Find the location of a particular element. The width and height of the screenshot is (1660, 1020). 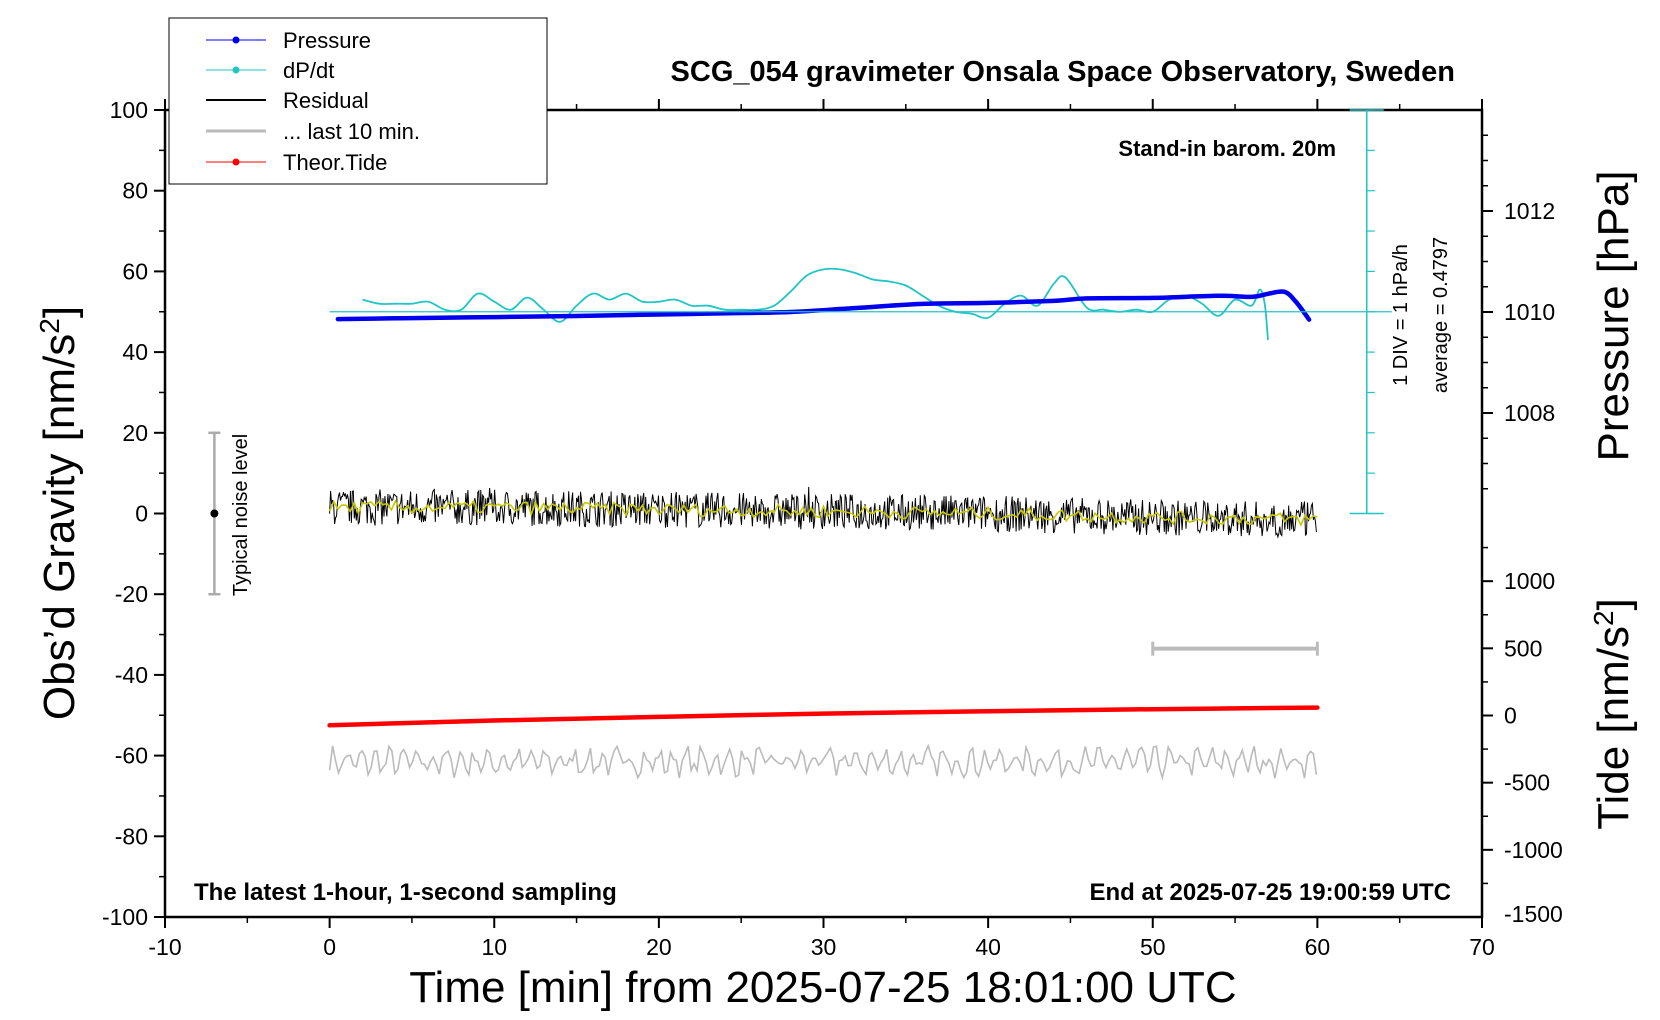

y-tick-label: 0 is located at coordinates (141, 514).